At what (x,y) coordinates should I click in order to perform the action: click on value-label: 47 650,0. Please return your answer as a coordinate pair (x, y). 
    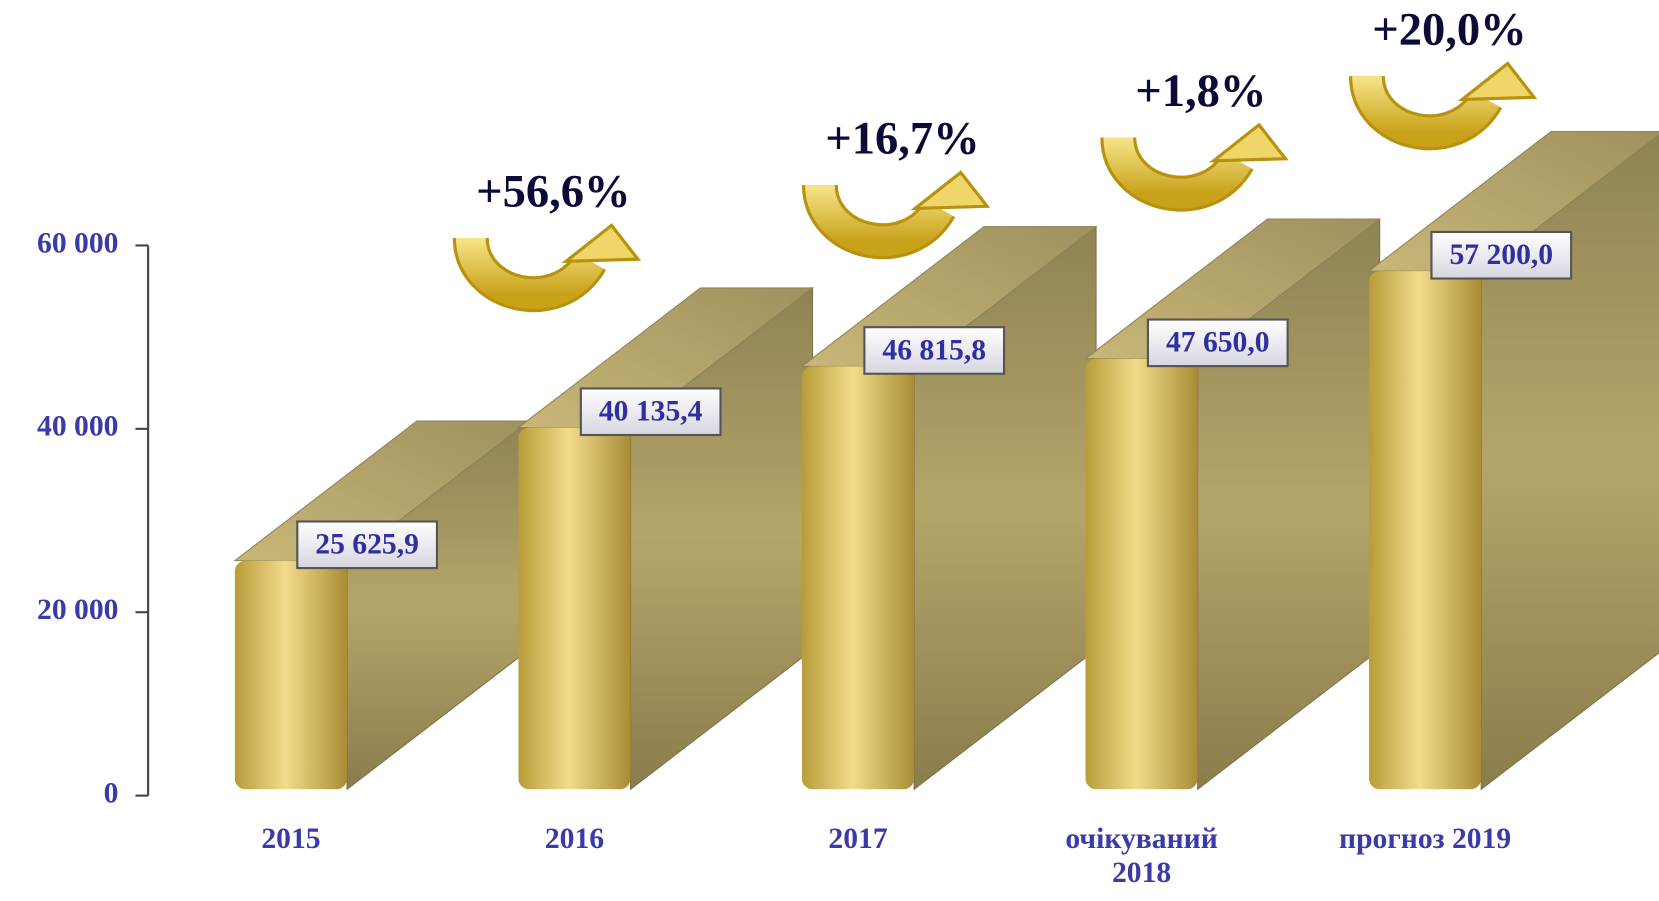
    Looking at the image, I should click on (1218, 343).